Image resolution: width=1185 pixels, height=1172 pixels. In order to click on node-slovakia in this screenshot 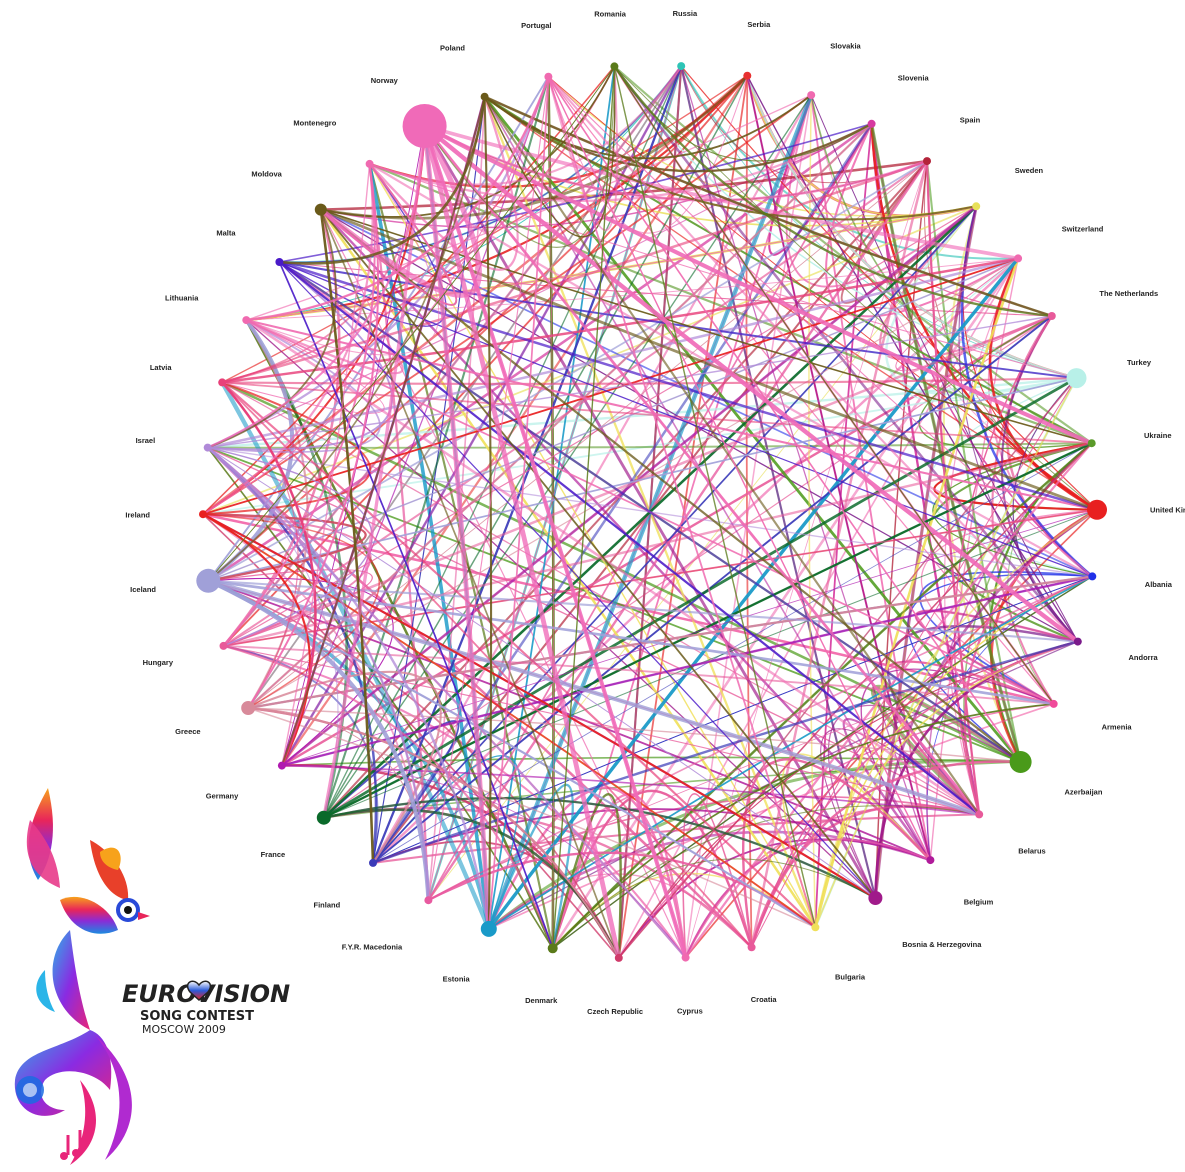, I will do `click(811, 95)`.